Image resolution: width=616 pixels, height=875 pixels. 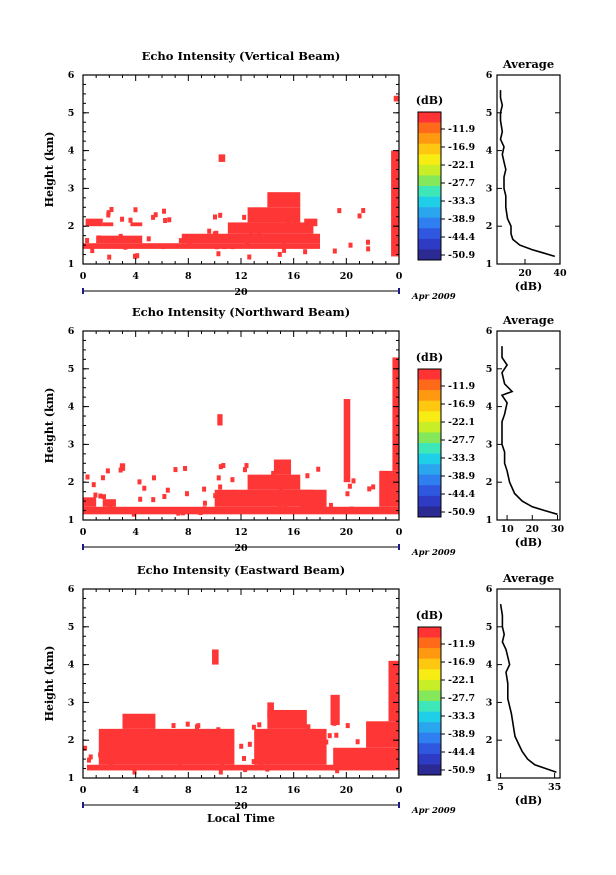 I want to click on colorbar-level-label: -38.9, so click(x=461, y=734).